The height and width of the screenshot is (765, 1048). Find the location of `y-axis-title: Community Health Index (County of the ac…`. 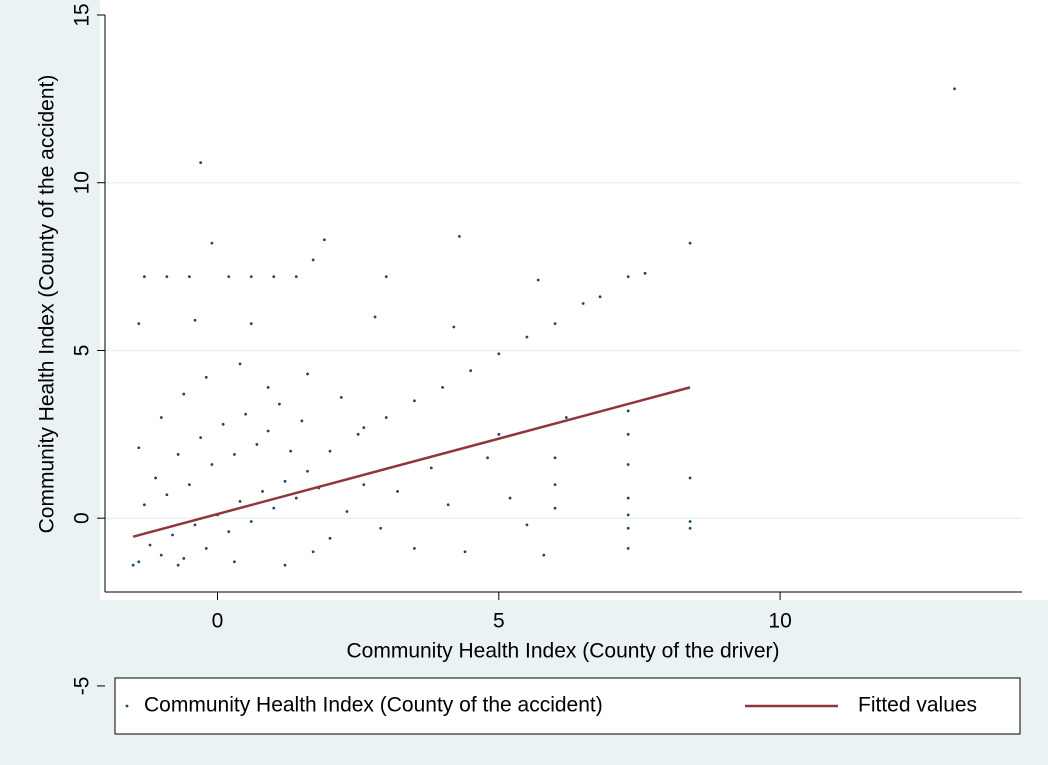

y-axis-title: Community Health Index (County of the ac… is located at coordinates (47, 304).